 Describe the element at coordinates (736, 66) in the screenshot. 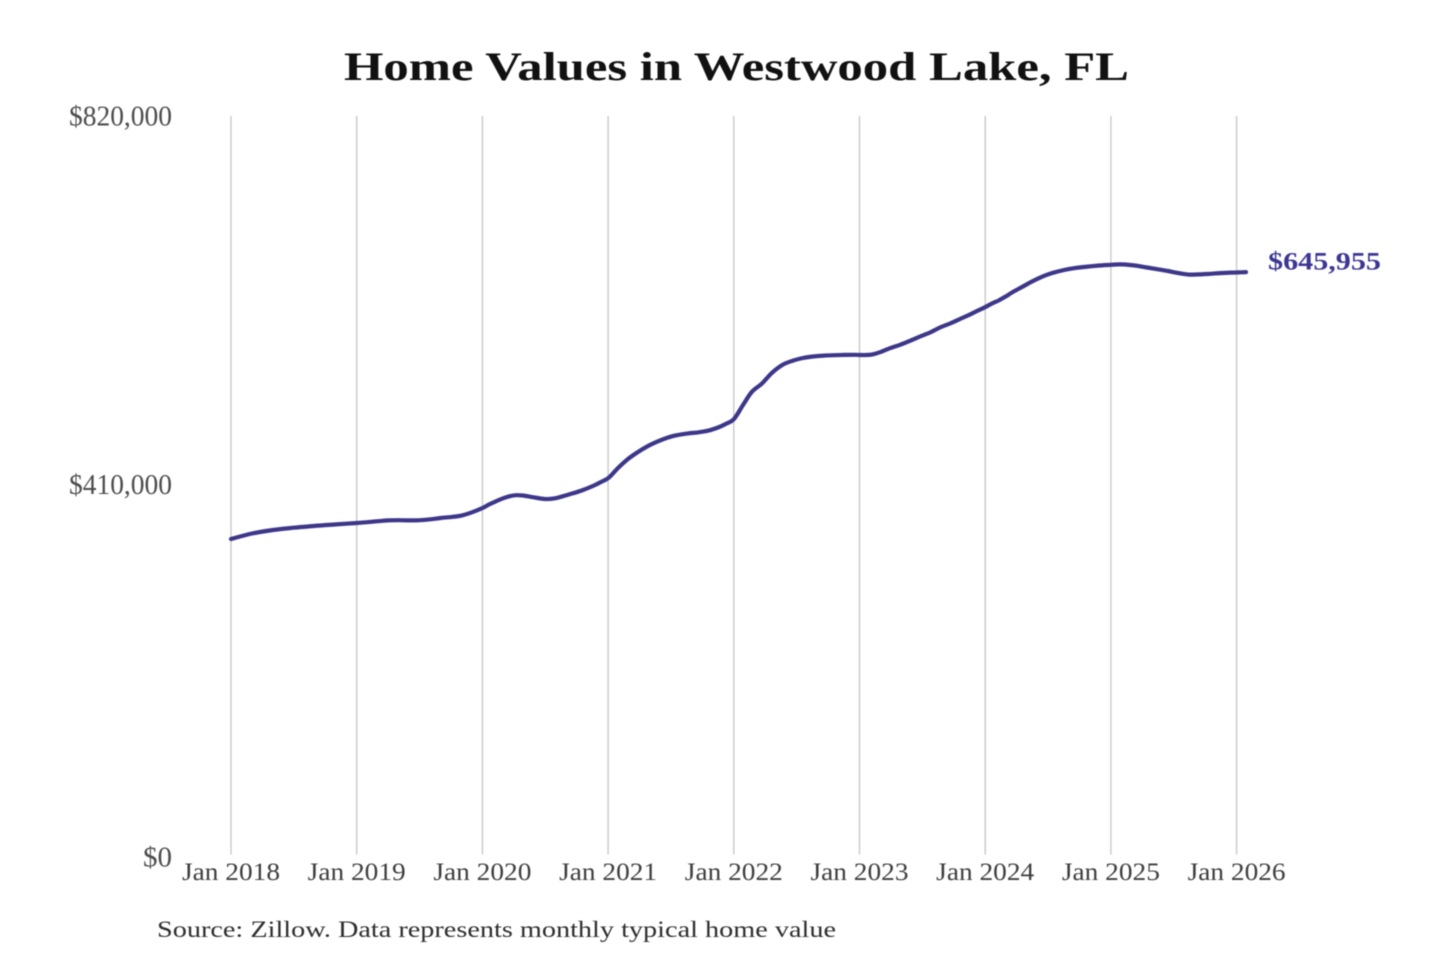

I see `svg-text:Home Values in Westwood Lake,: Home Values in Westwood Lake, FL` at that location.